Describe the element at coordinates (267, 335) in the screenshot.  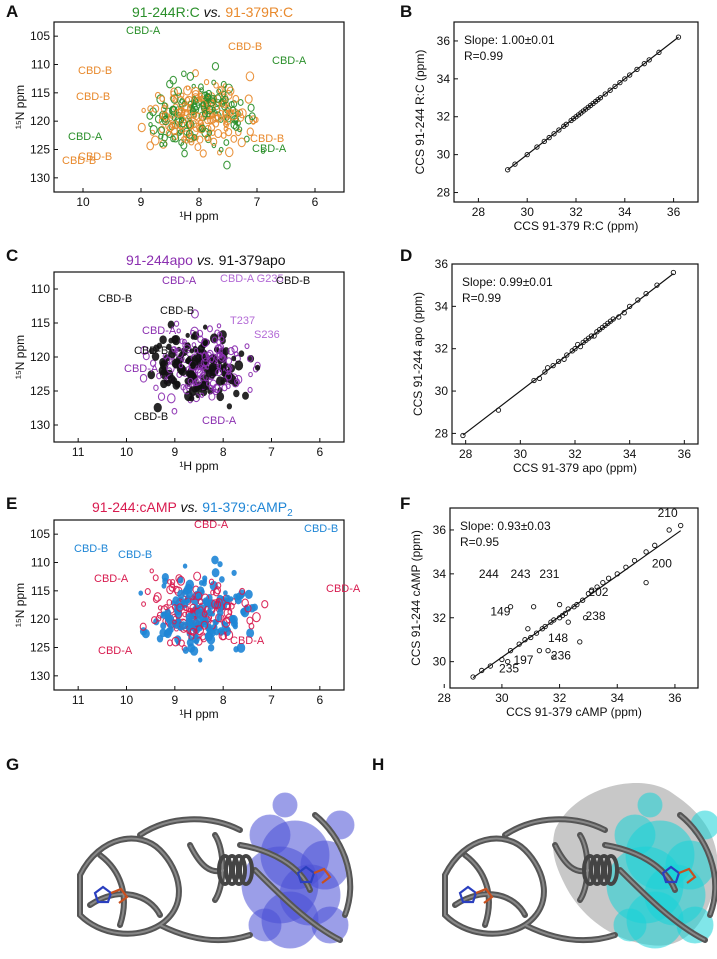
I see `panel-c-annotation: S236` at that location.